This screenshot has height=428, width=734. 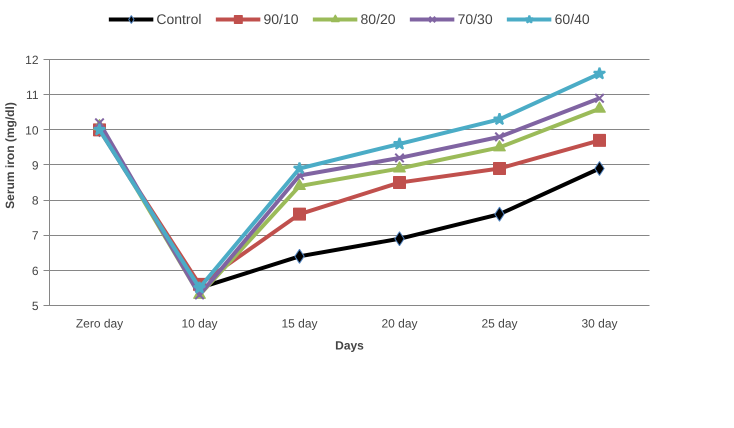 I want to click on y-tick-label: 8, so click(x=35, y=201).